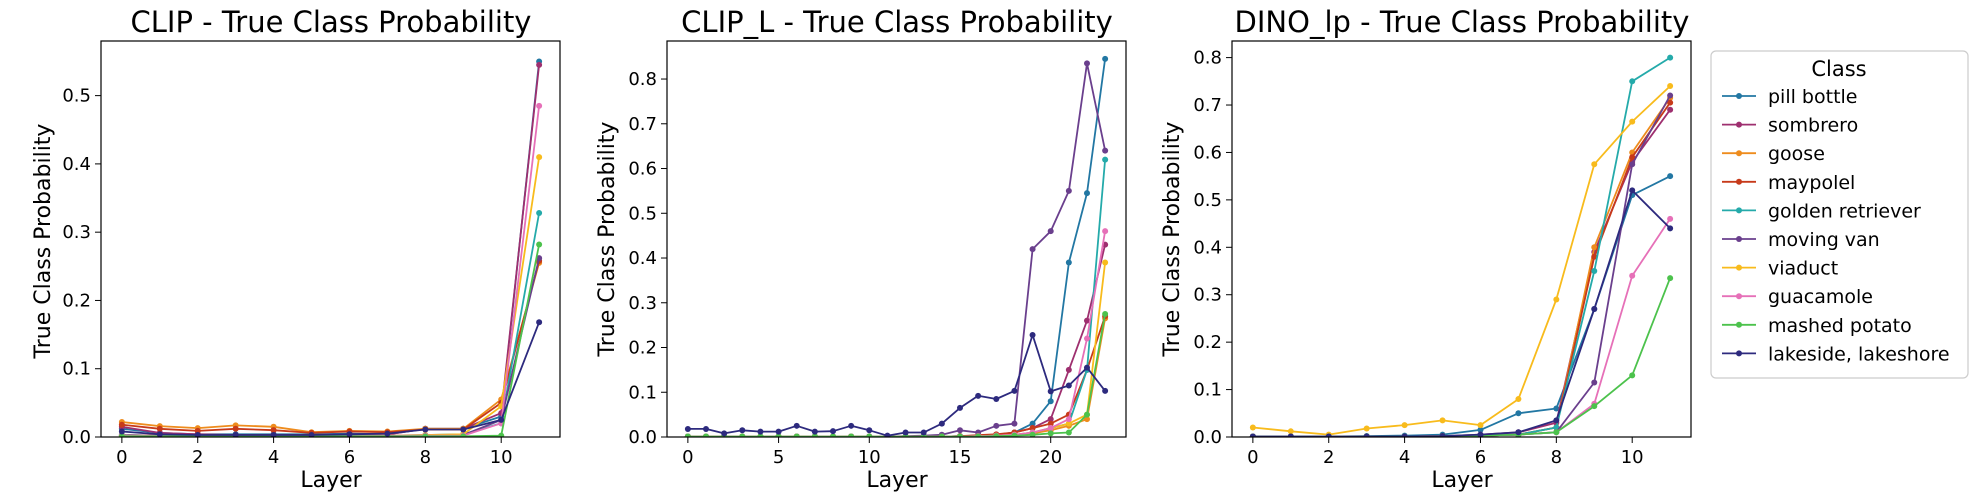 This screenshot has width=1975, height=497. Describe the element at coordinates (76, 96) in the screenshot. I see `y-tick-label: 0.5` at that location.